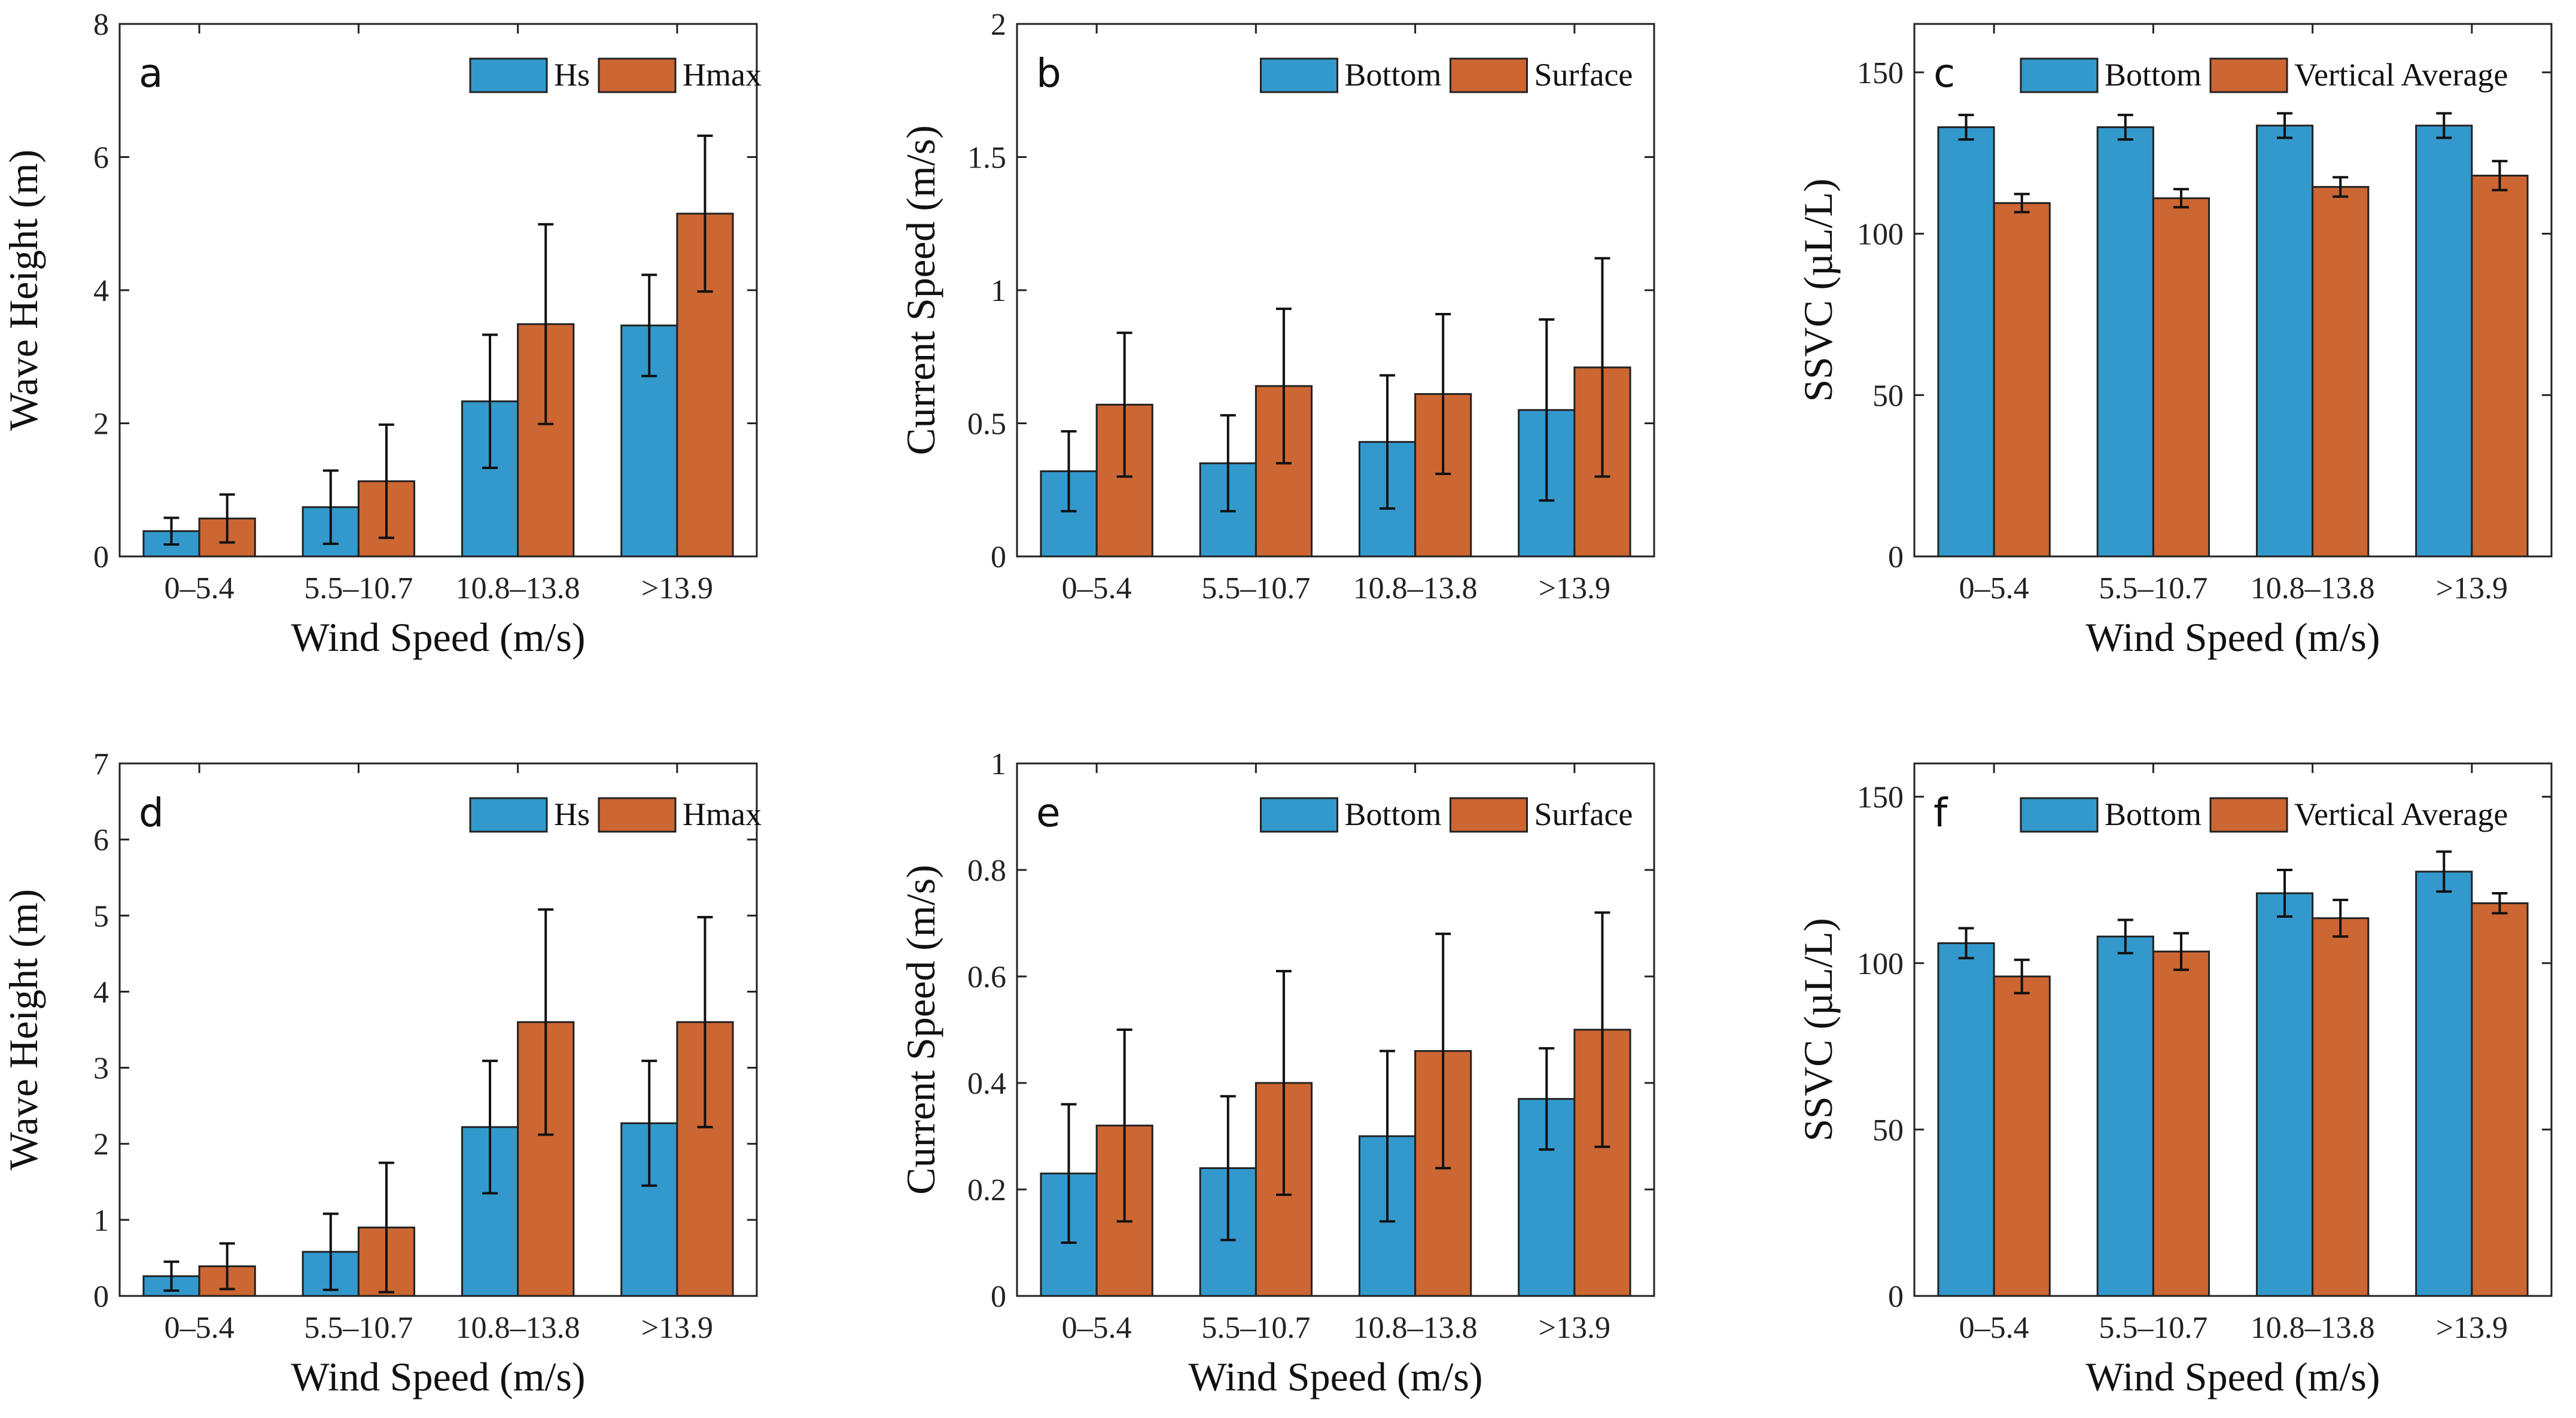 The image size is (2576, 1418). I want to click on legend: Hs Hmax, so click(615, 815).